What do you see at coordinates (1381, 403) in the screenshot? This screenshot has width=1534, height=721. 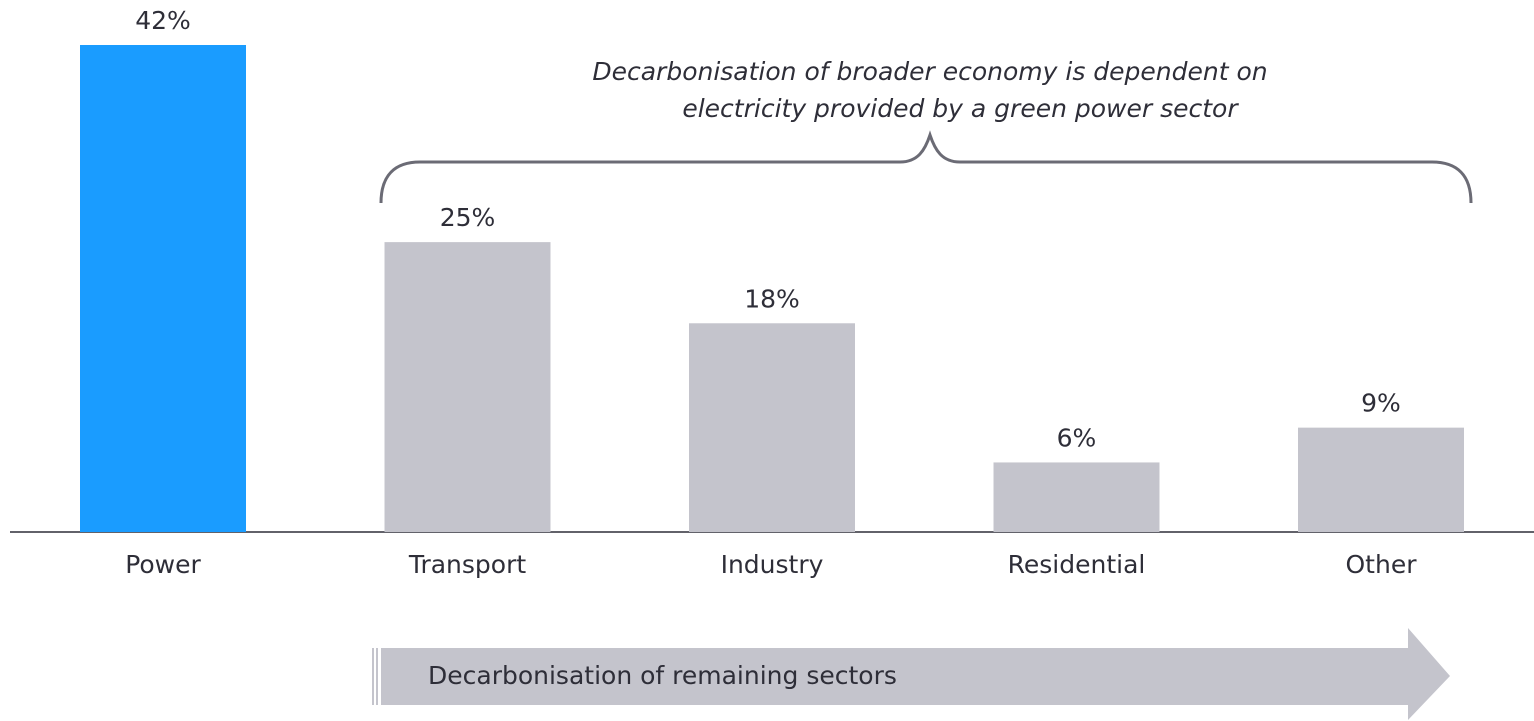 I see `value-label: 9%` at bounding box center [1381, 403].